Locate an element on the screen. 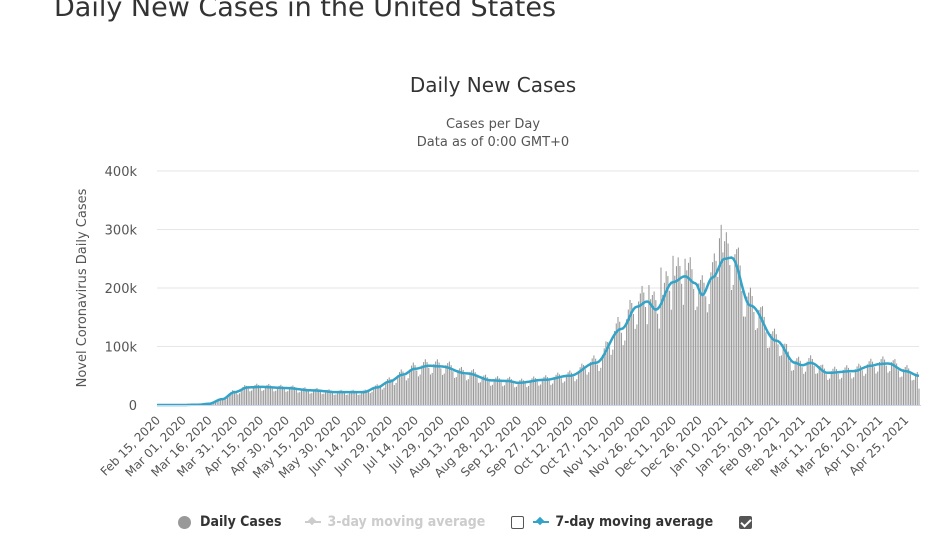 Image resolution: width=935 pixels, height=534 pixels. legend-item-7-day-average: 7-day moving average is located at coordinates (623, 522).